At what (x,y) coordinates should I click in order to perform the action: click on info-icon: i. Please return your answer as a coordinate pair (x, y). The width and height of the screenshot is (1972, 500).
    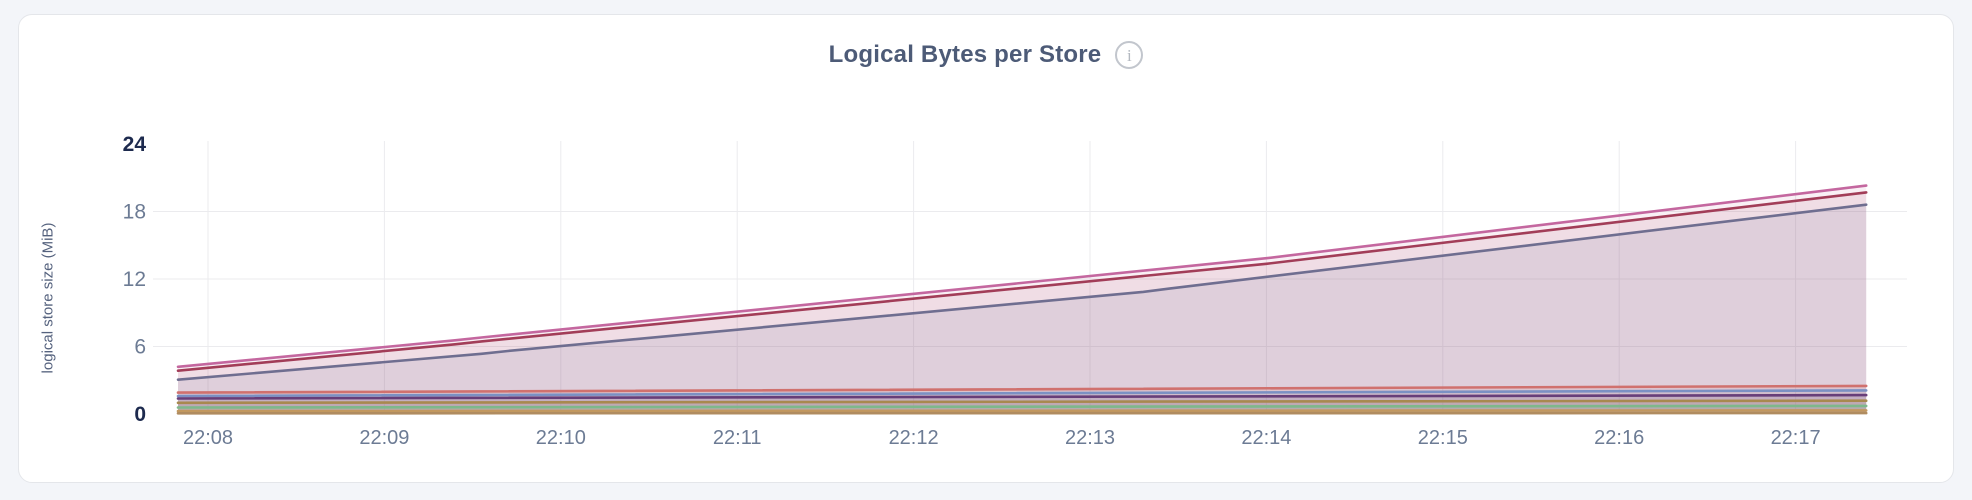
    Looking at the image, I should click on (1129, 55).